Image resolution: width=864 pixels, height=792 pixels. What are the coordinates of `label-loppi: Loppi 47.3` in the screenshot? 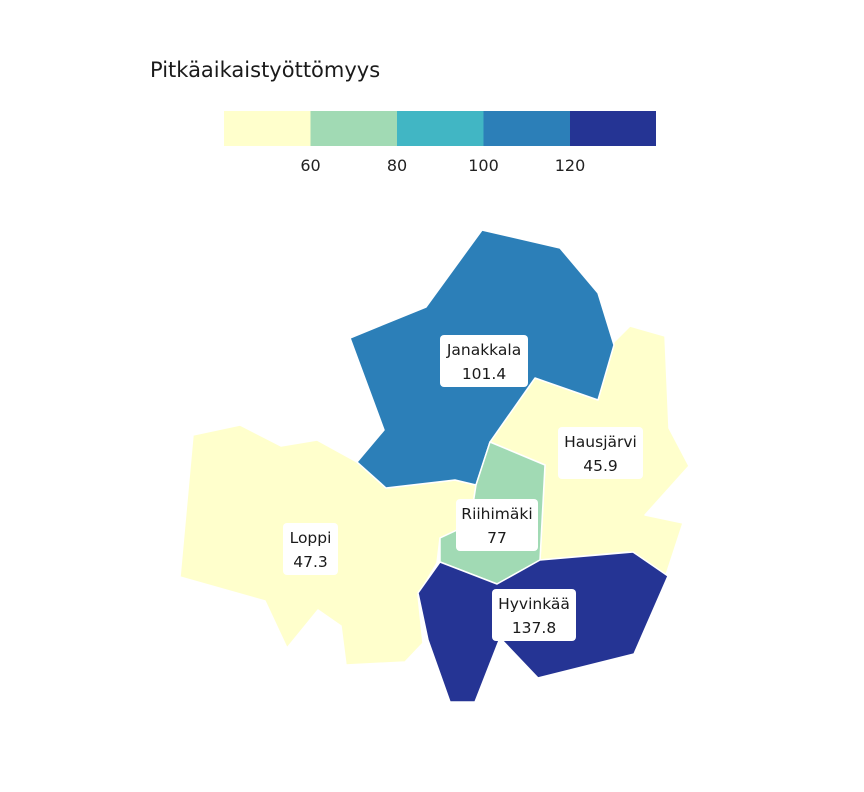 It's located at (310, 549).